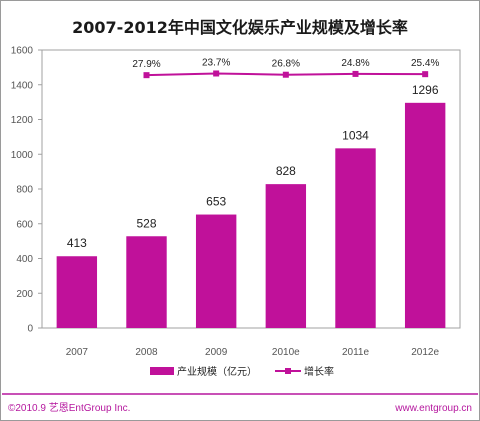  What do you see at coordinates (286, 64) in the screenshot?
I see `growth-rate-label: 26.8%` at bounding box center [286, 64].